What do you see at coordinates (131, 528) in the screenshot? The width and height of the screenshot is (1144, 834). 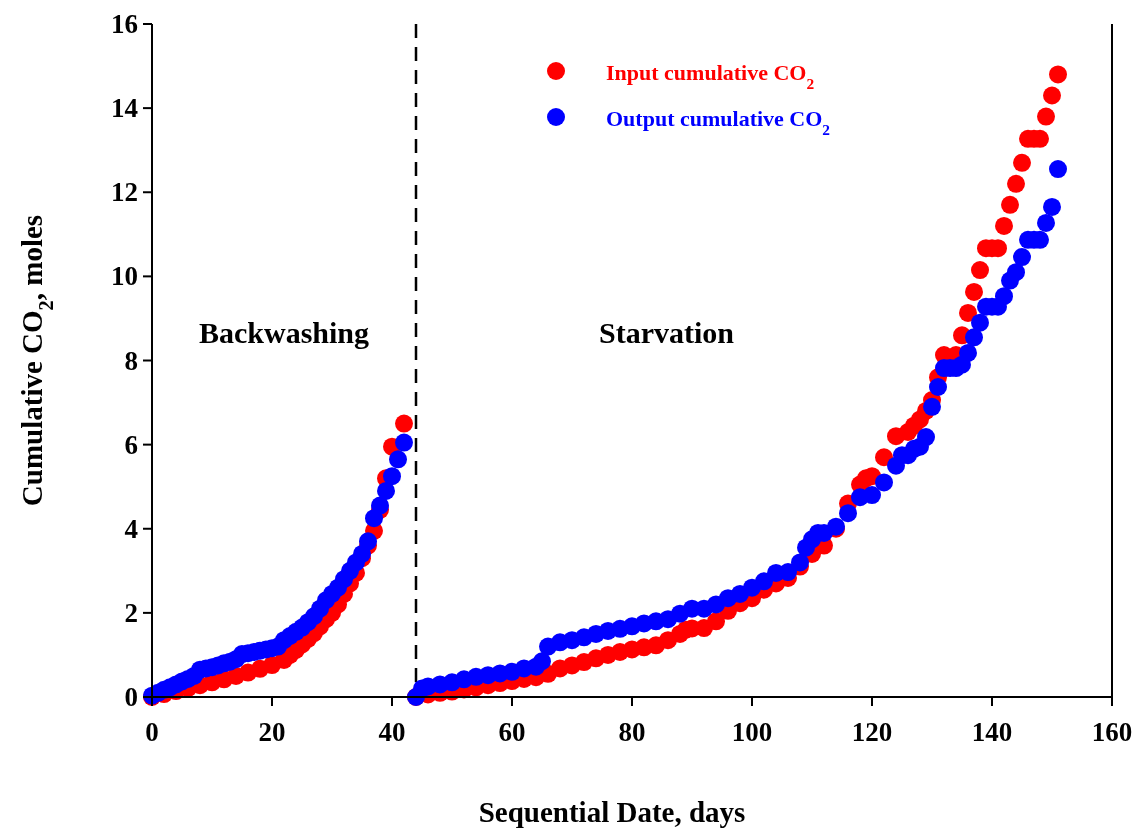 I see `y-tick-label: 4` at bounding box center [131, 528].